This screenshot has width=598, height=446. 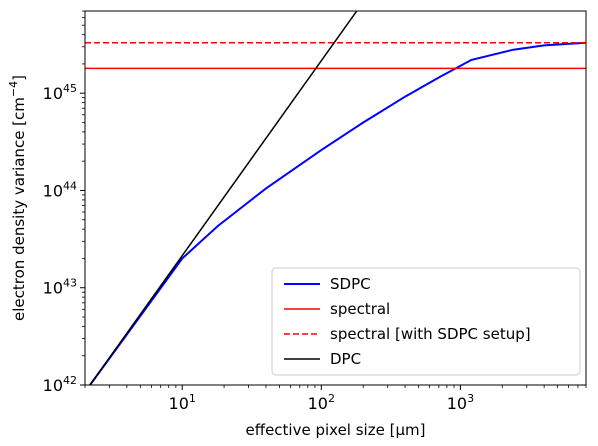 I want to click on legend-box, so click(x=426, y=321).